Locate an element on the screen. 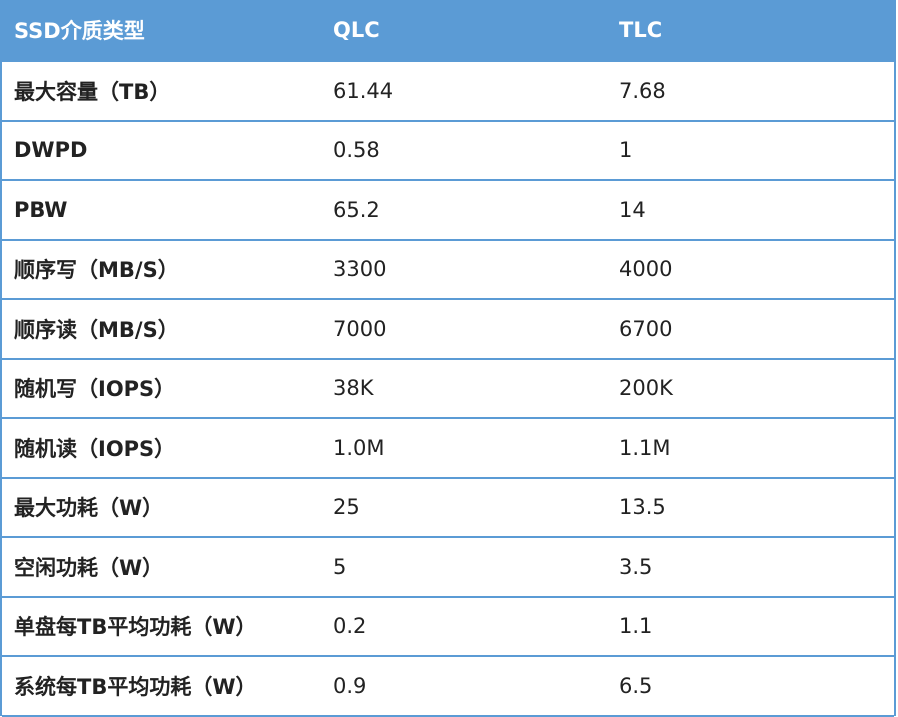  table-cell: 6700 is located at coordinates (646, 328).